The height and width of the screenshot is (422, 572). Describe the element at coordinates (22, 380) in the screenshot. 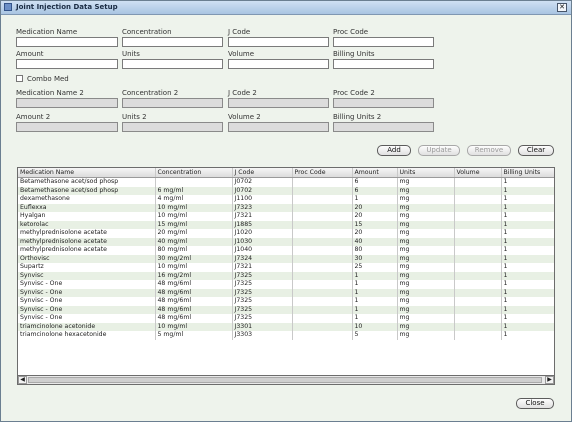

I see `scroll-left-arrow-icon: ◀` at that location.